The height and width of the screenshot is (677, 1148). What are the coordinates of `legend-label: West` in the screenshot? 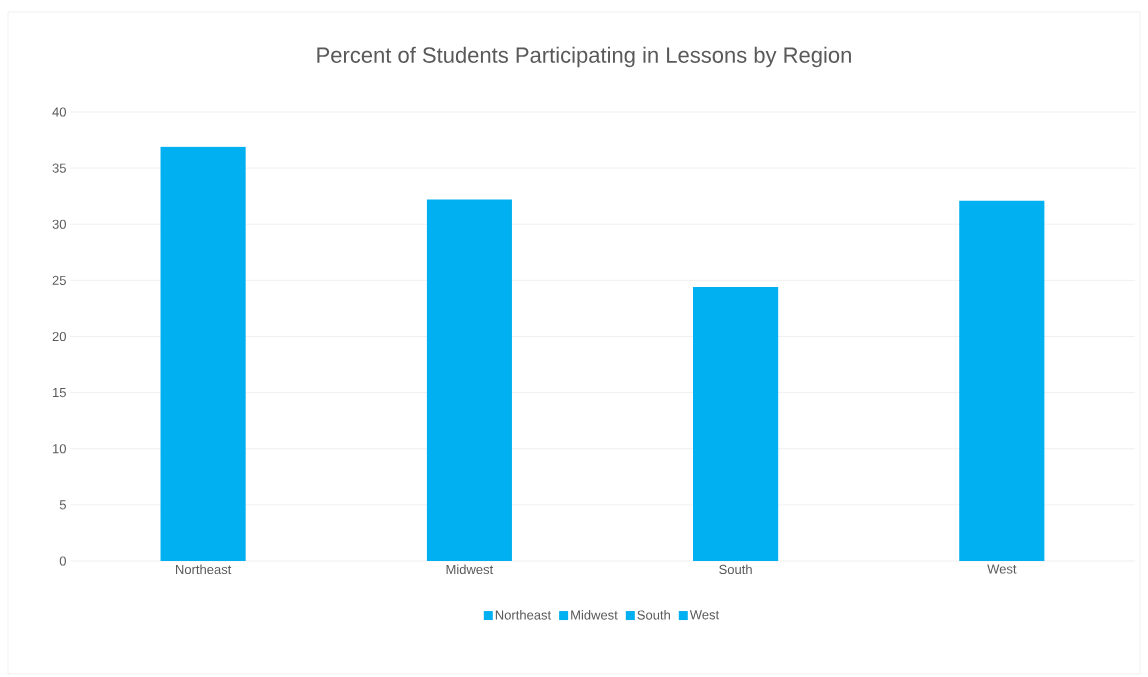 It's located at (704, 615).